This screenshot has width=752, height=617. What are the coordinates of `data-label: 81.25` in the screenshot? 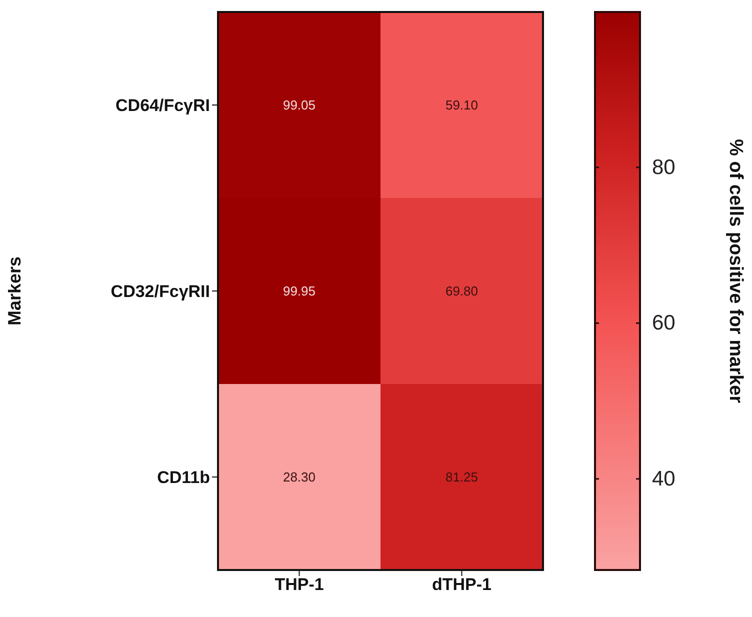 It's located at (461, 477).